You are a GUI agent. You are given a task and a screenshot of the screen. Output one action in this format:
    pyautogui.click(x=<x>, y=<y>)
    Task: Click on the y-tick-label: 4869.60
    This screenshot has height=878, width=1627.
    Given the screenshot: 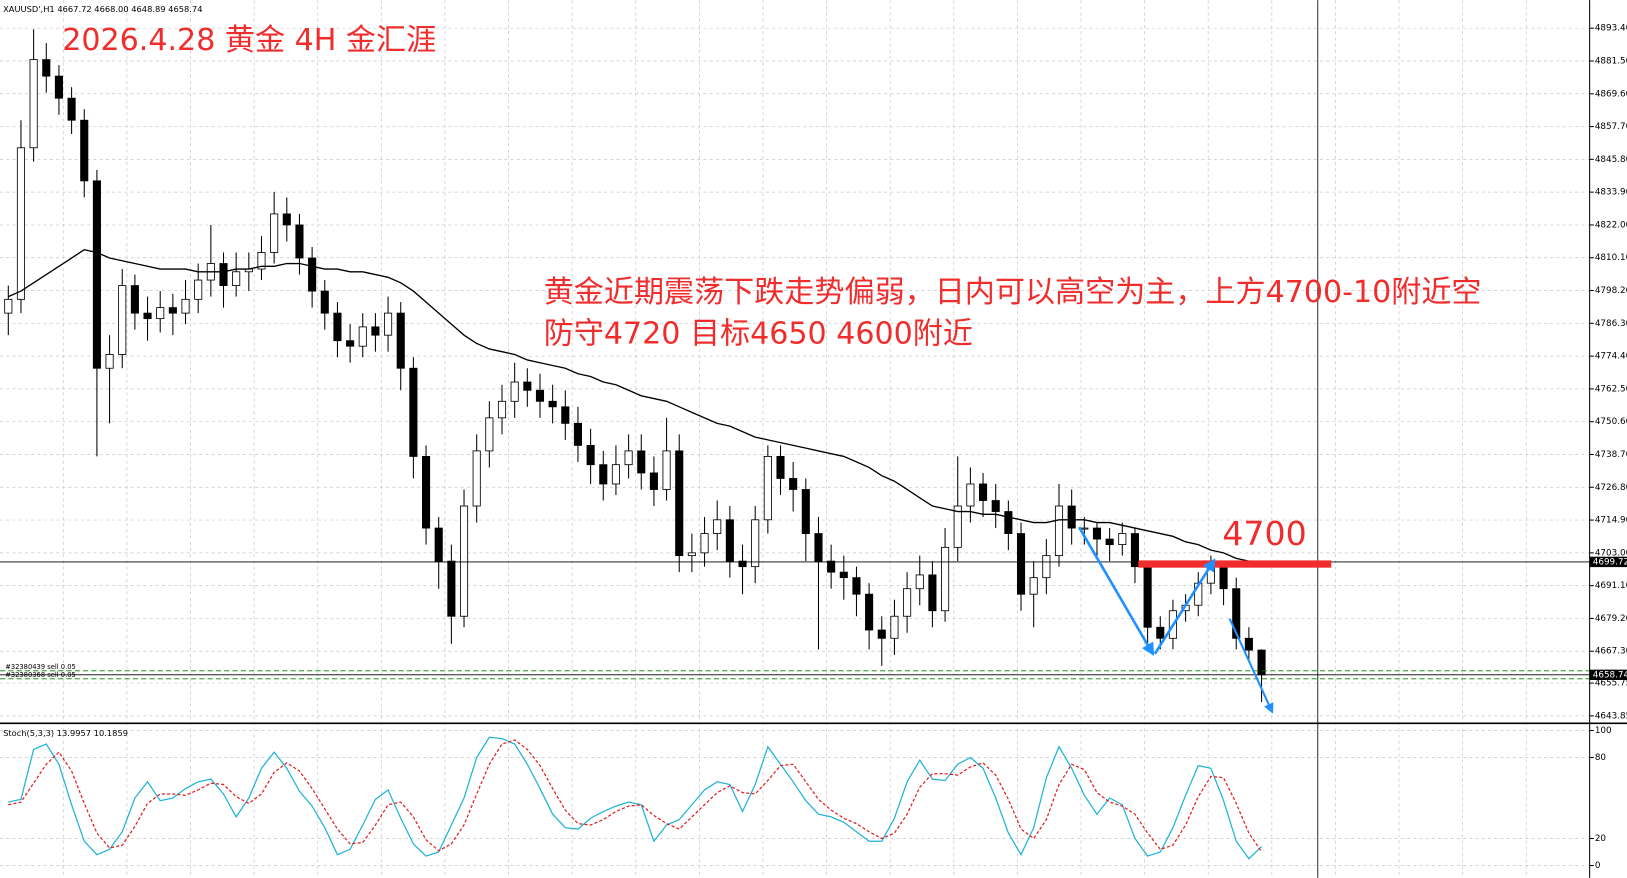 What is the action you would take?
    pyautogui.click(x=1611, y=94)
    